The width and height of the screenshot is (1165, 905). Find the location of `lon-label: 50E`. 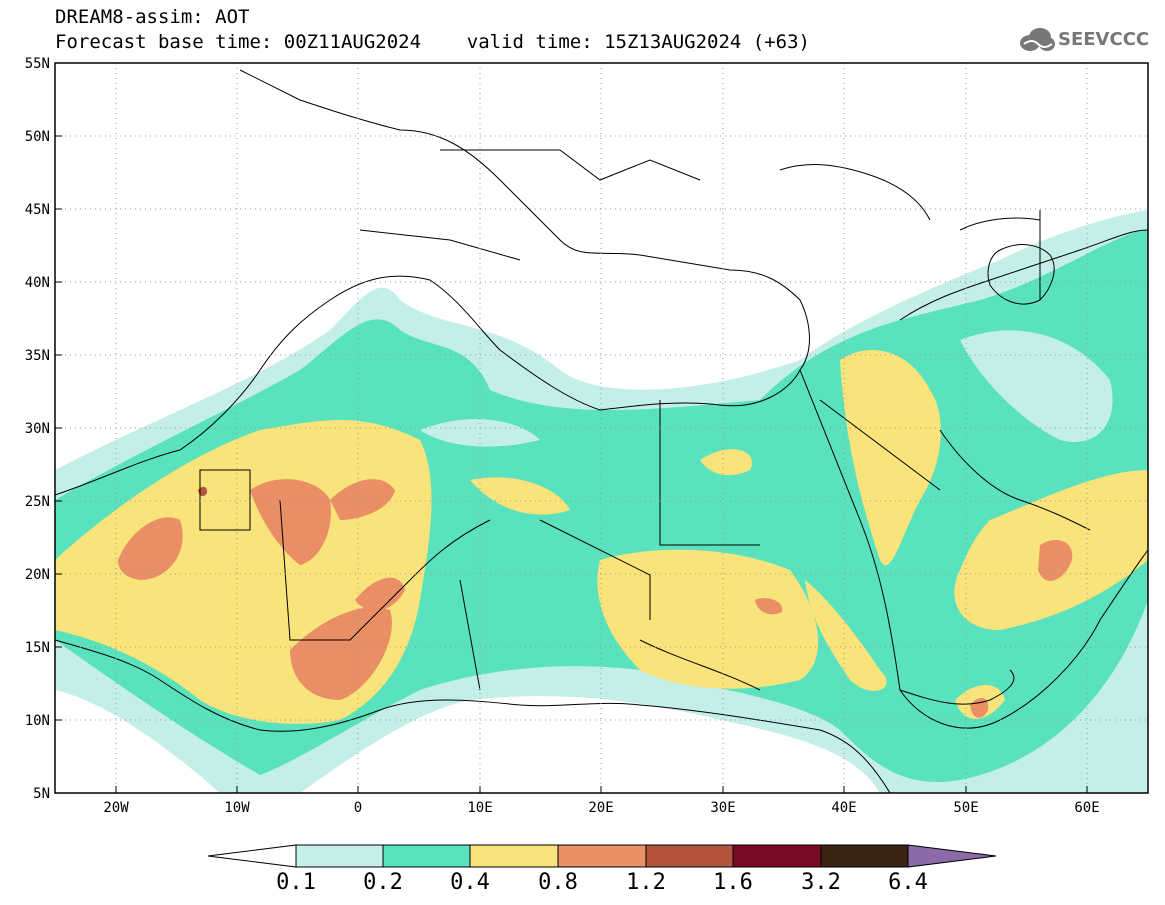

lon-label: 50E is located at coordinates (965, 808).